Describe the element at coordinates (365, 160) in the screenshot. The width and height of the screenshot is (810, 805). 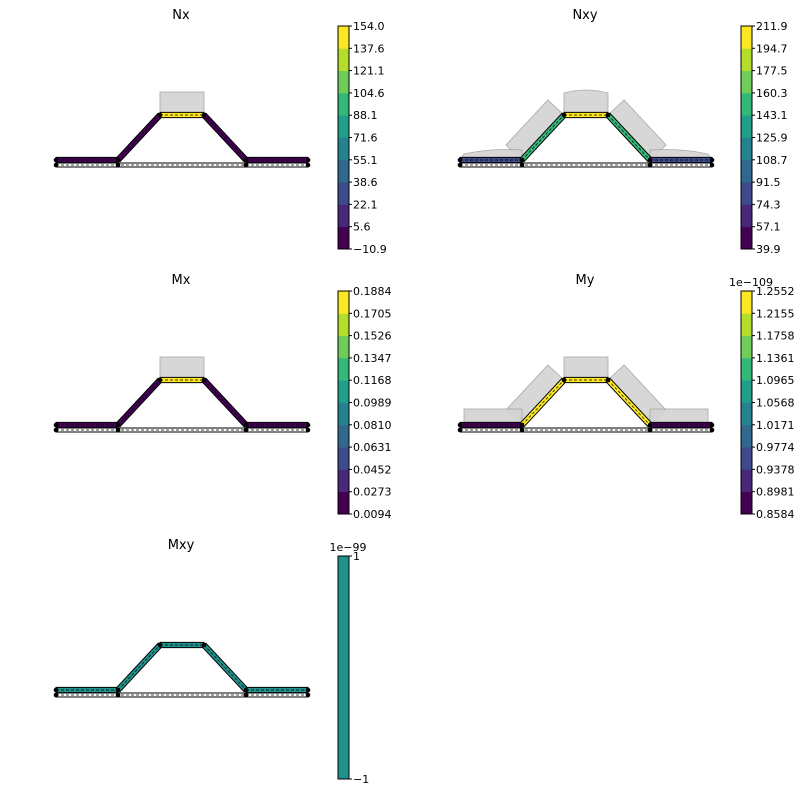
I see `colorbar-tick-label: 55.1` at that location.